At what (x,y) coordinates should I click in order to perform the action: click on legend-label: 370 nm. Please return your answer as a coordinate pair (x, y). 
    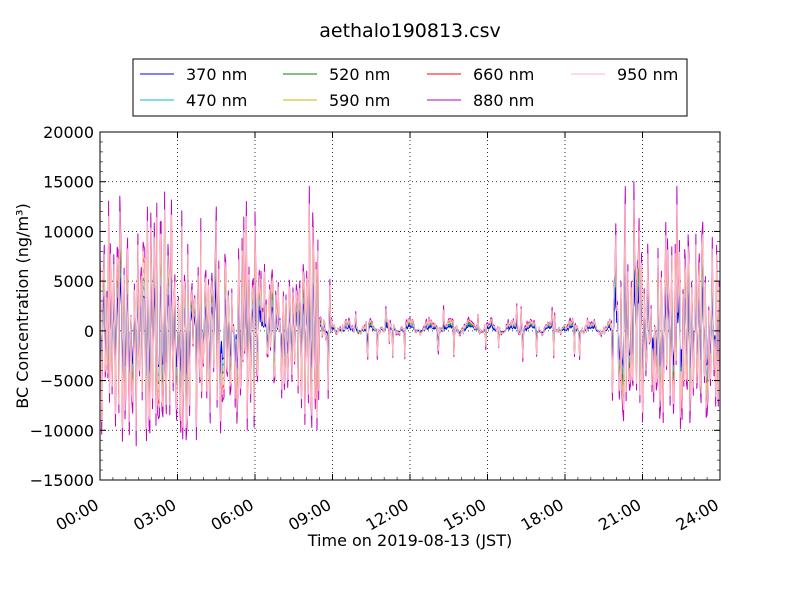
    Looking at the image, I should click on (216, 74).